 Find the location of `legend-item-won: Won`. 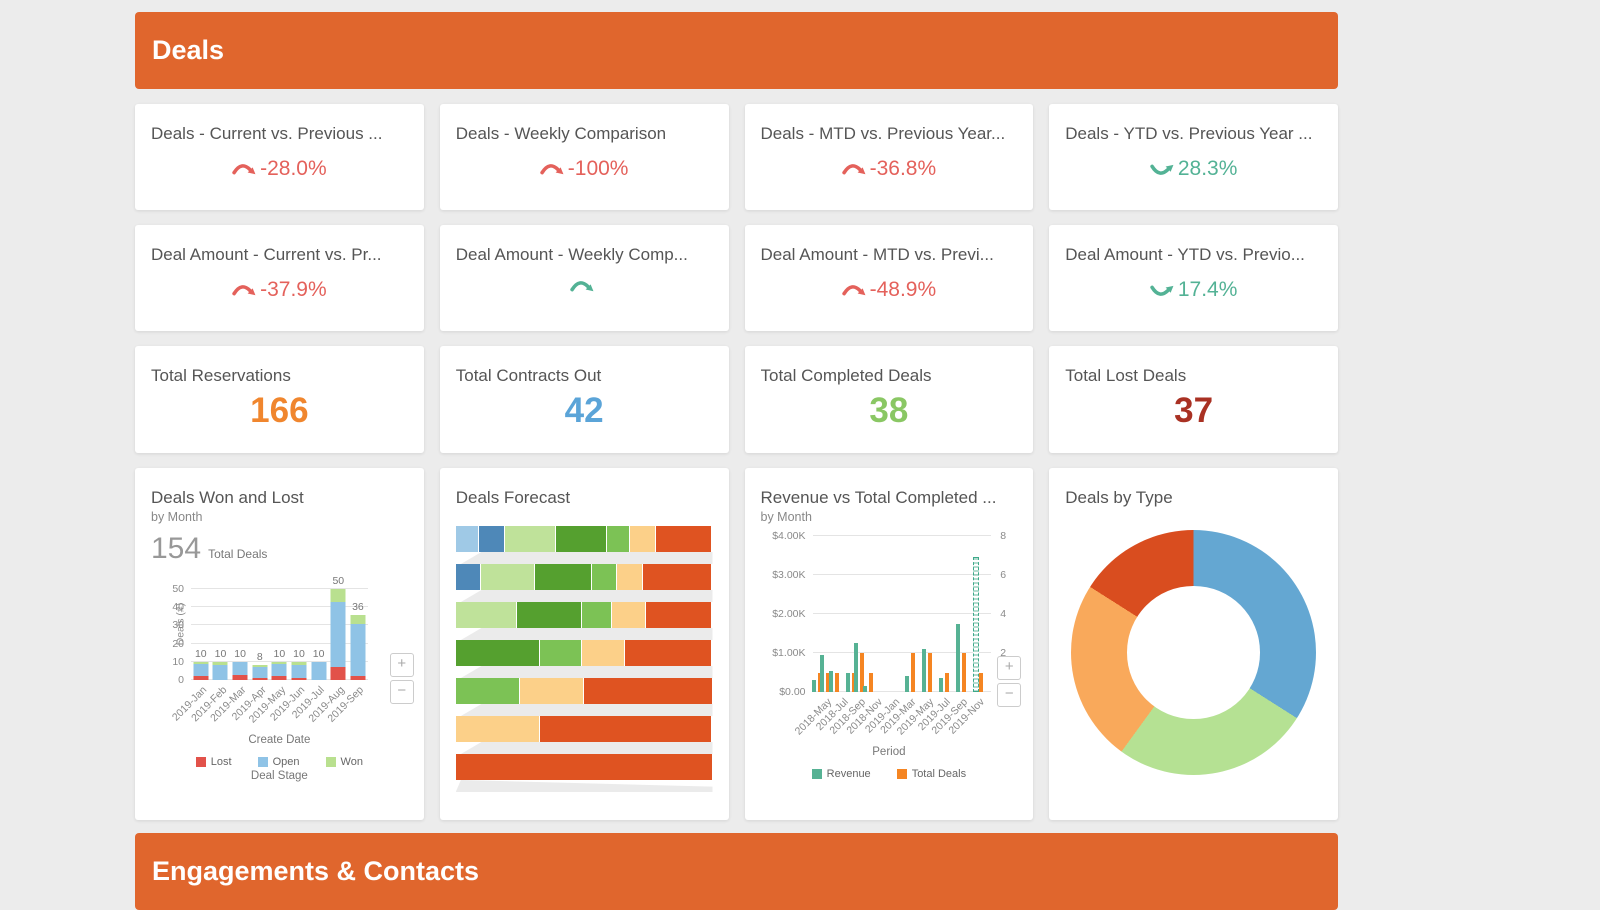

legend-item-won: Won is located at coordinates (344, 762).